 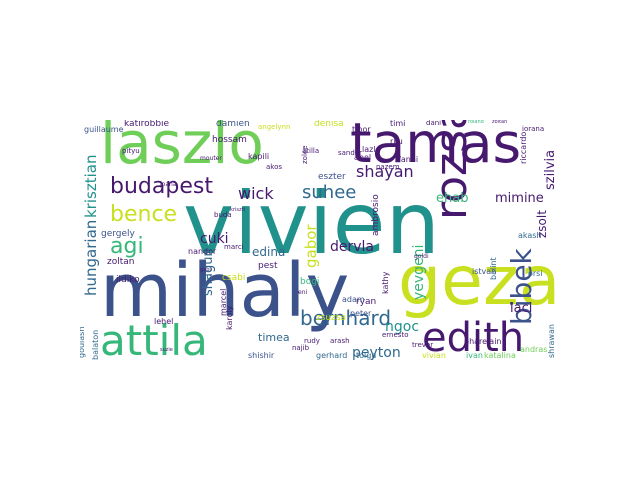 What do you see at coordinates (398, 124) in the screenshot?
I see `word-dani: timi` at bounding box center [398, 124].